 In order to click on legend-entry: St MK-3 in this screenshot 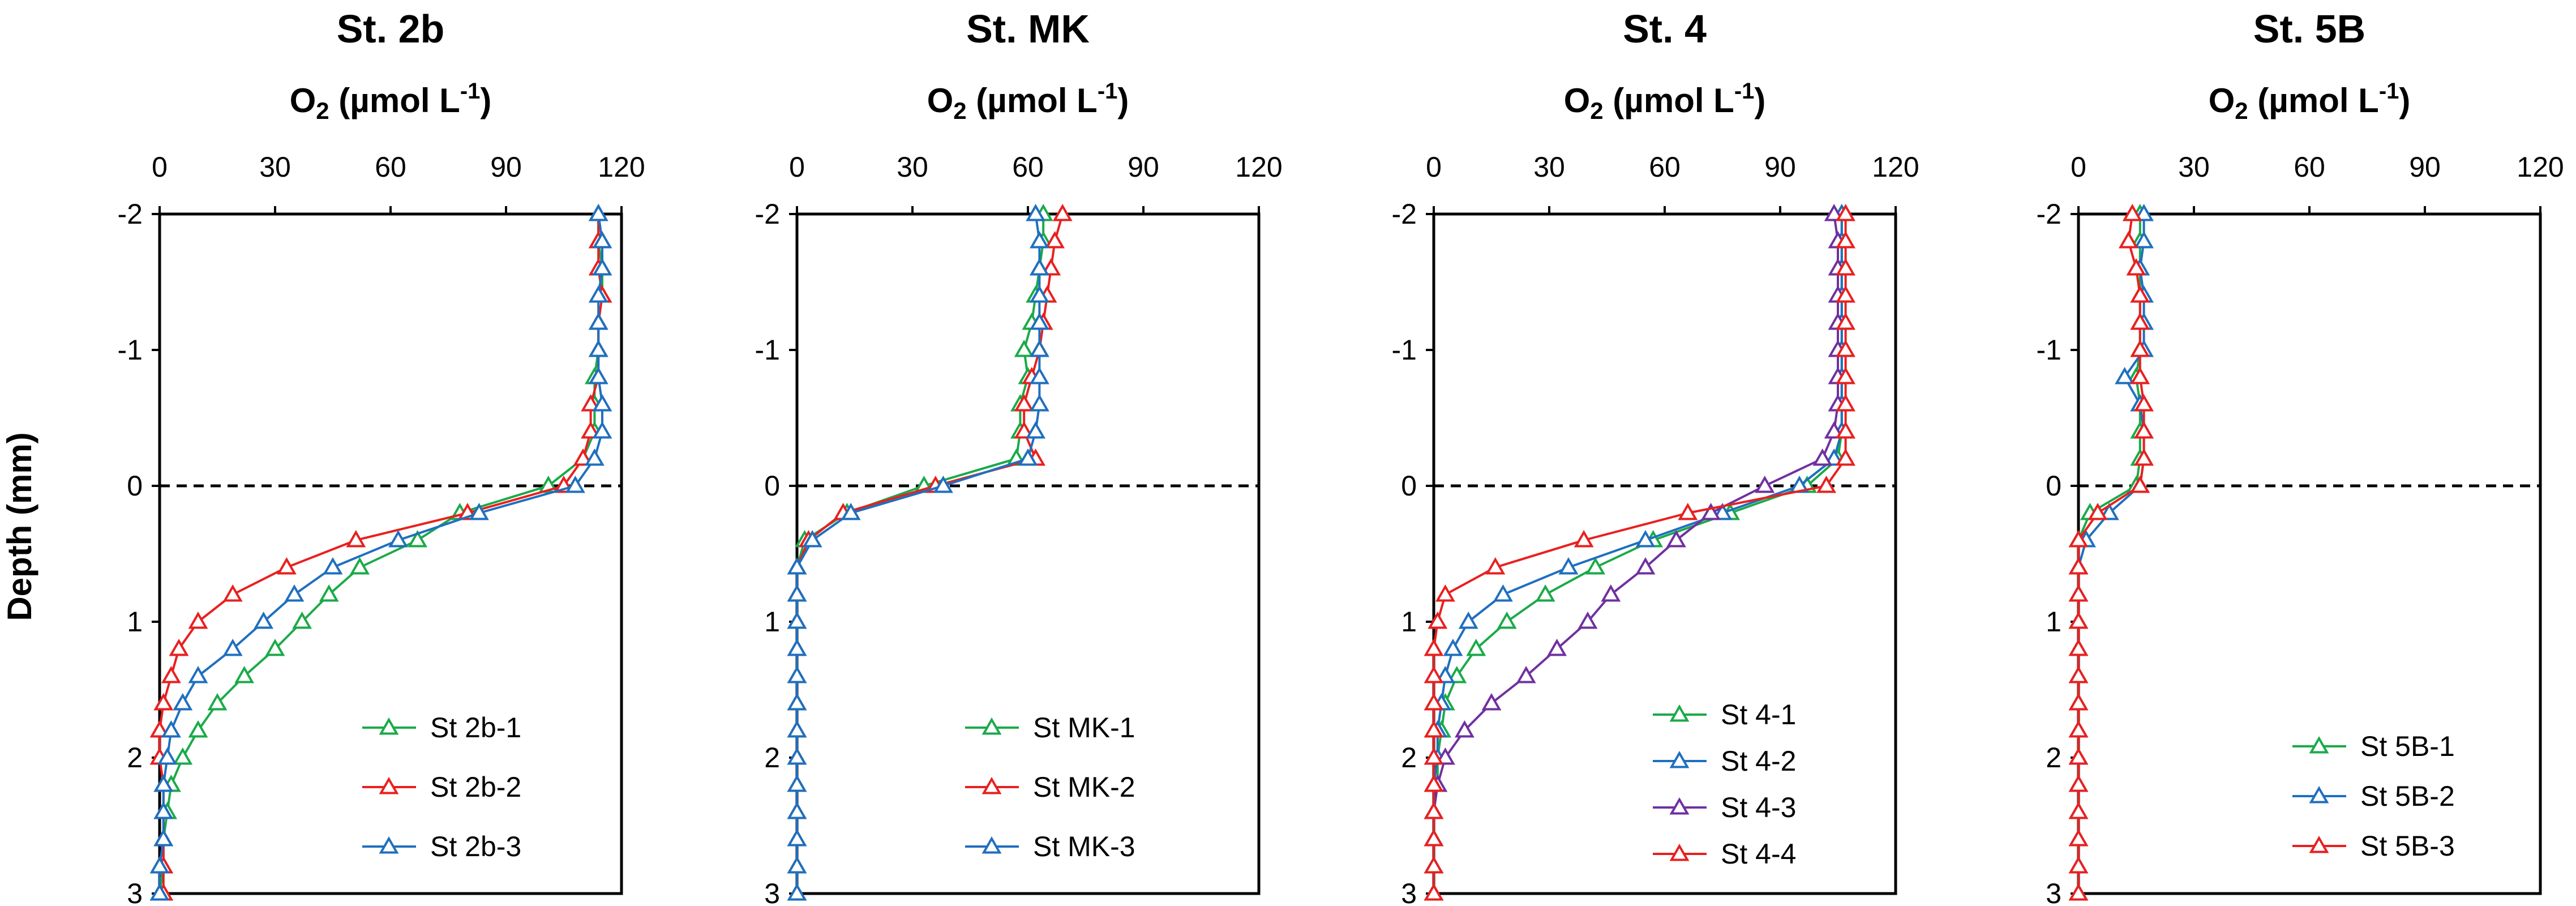, I will do `click(1084, 846)`.